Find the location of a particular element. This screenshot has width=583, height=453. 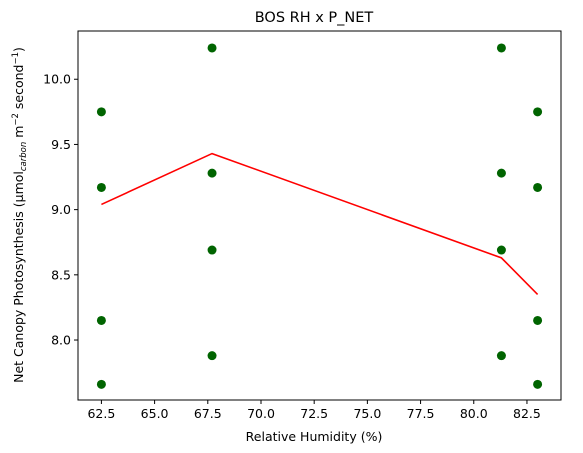

x-tick-label: 62.5 is located at coordinates (101, 413).